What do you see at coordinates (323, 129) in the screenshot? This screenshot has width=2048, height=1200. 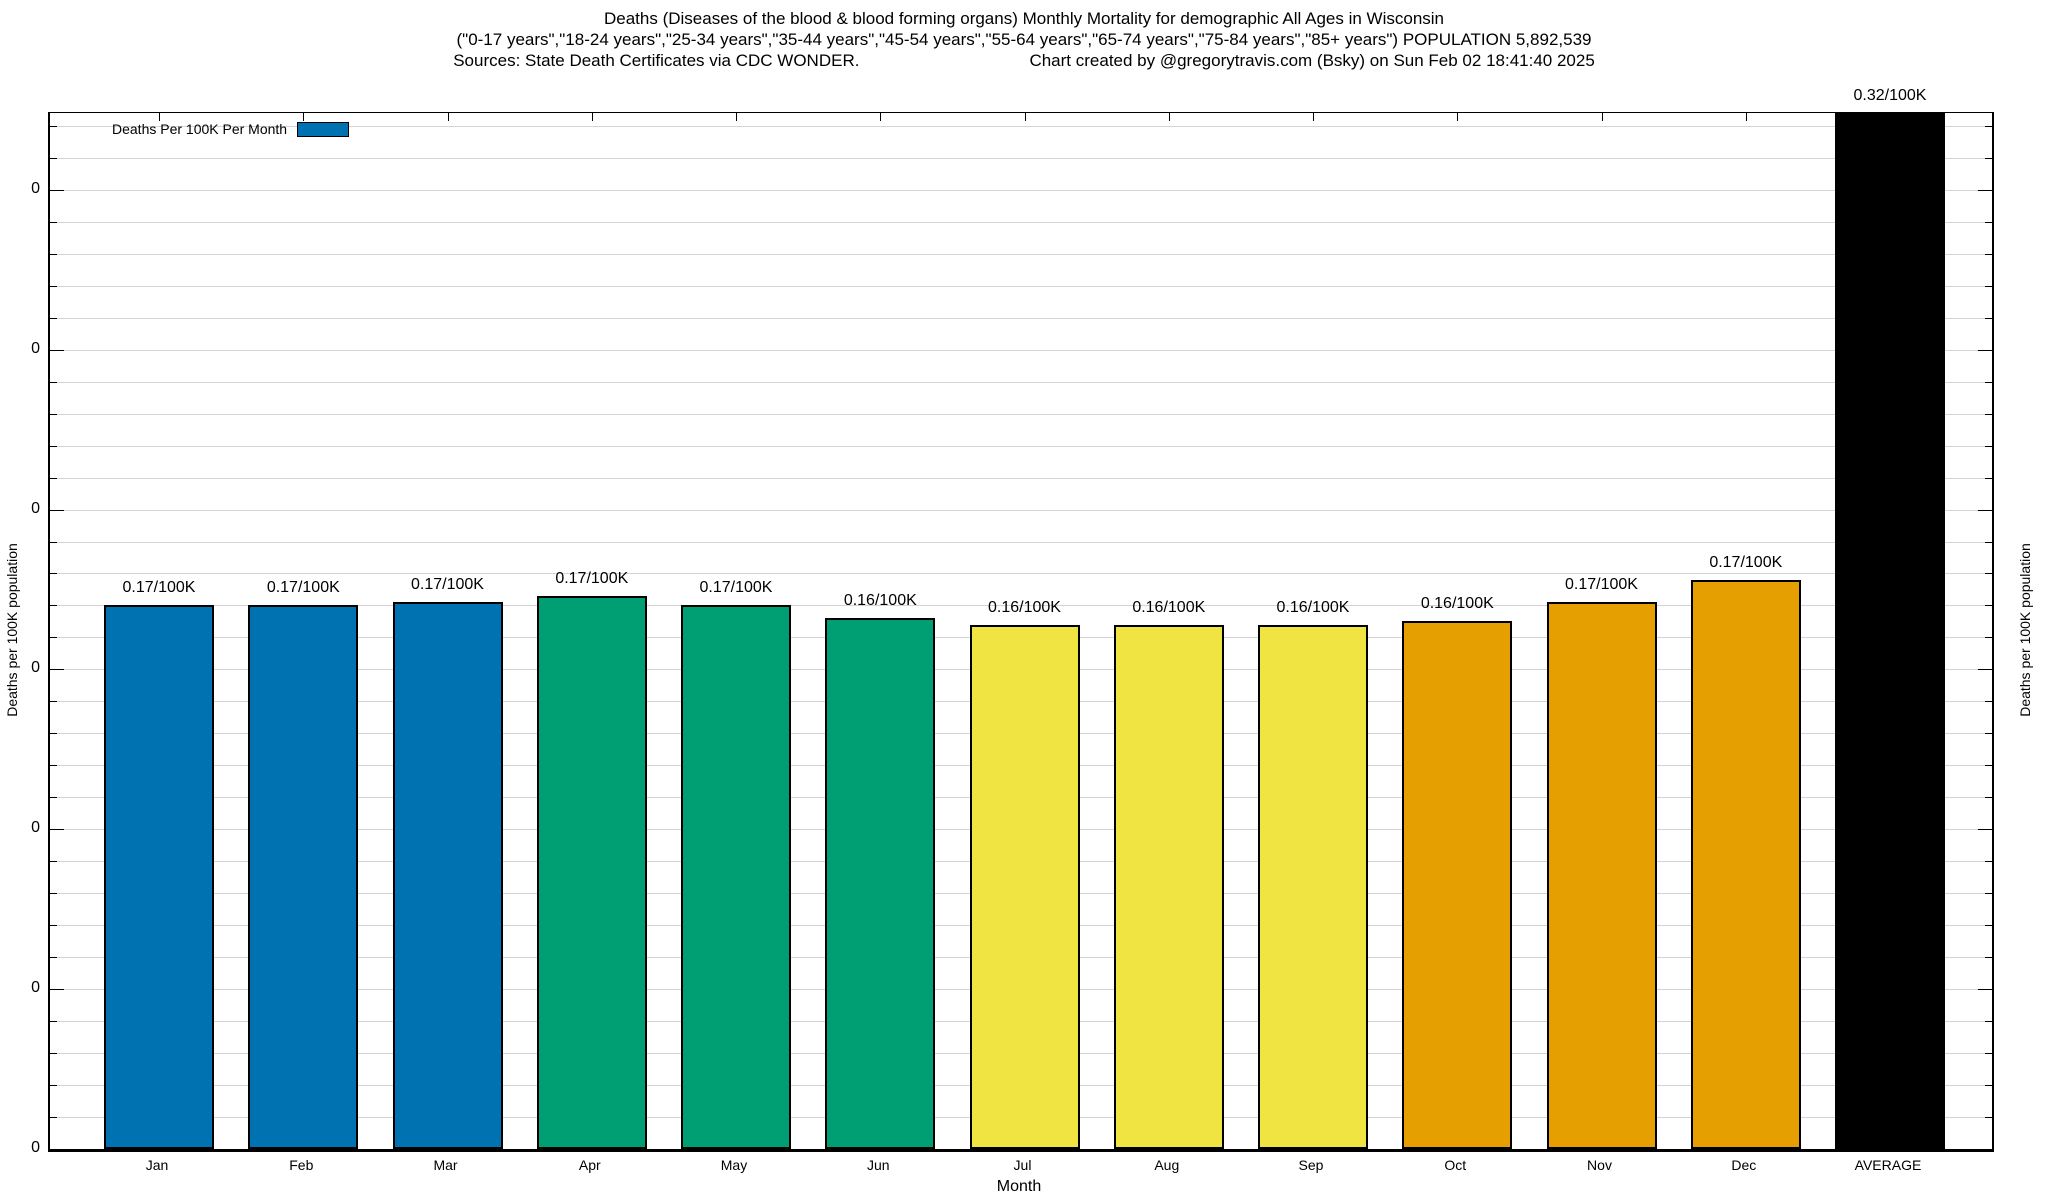 I see `legend-swatch` at bounding box center [323, 129].